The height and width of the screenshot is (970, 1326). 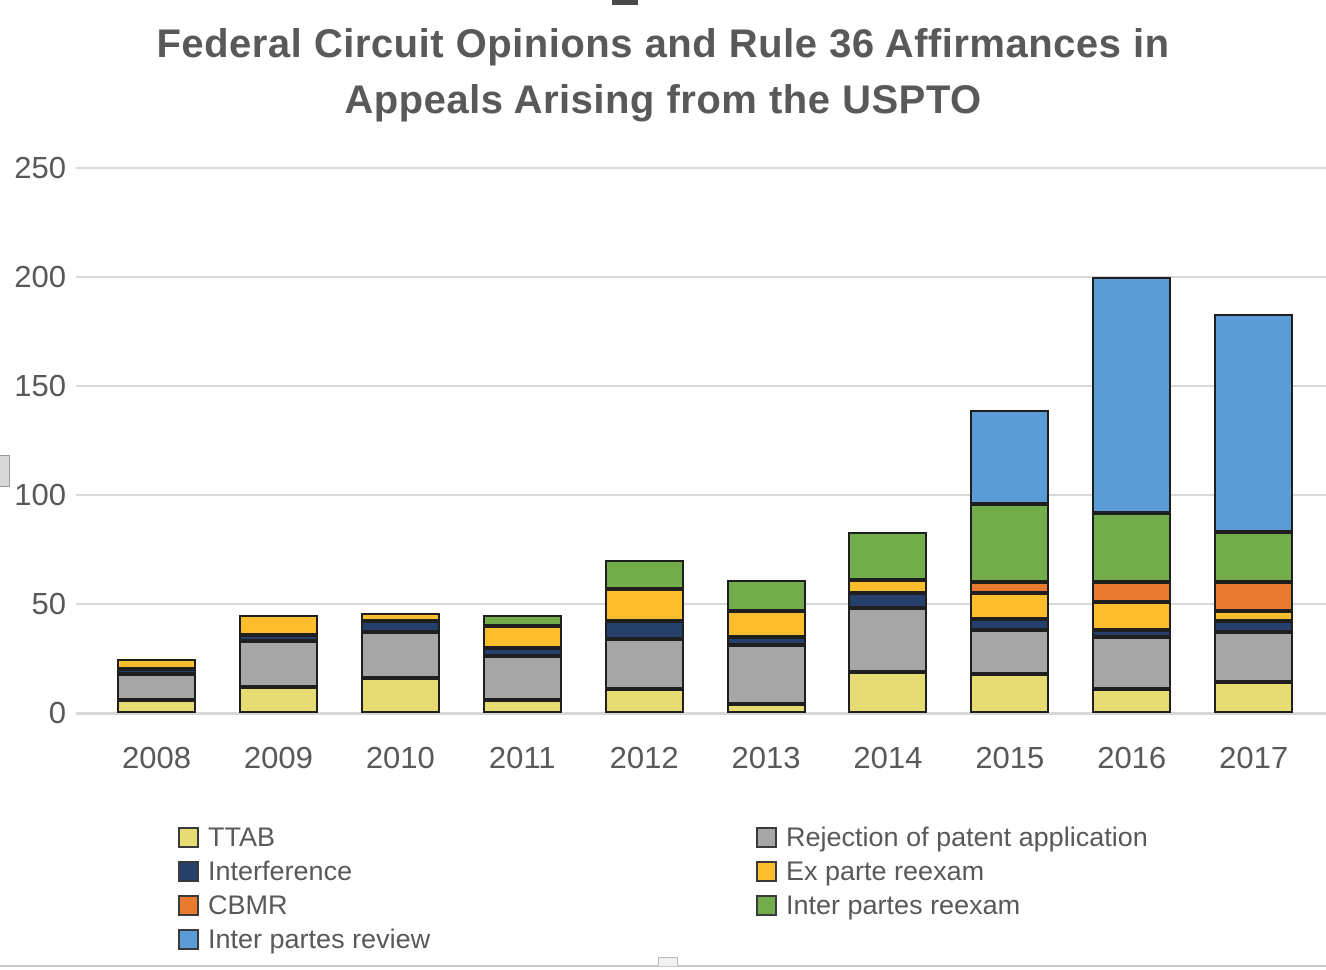 I want to click on y-axis-tick-label: 0, so click(x=57, y=712).